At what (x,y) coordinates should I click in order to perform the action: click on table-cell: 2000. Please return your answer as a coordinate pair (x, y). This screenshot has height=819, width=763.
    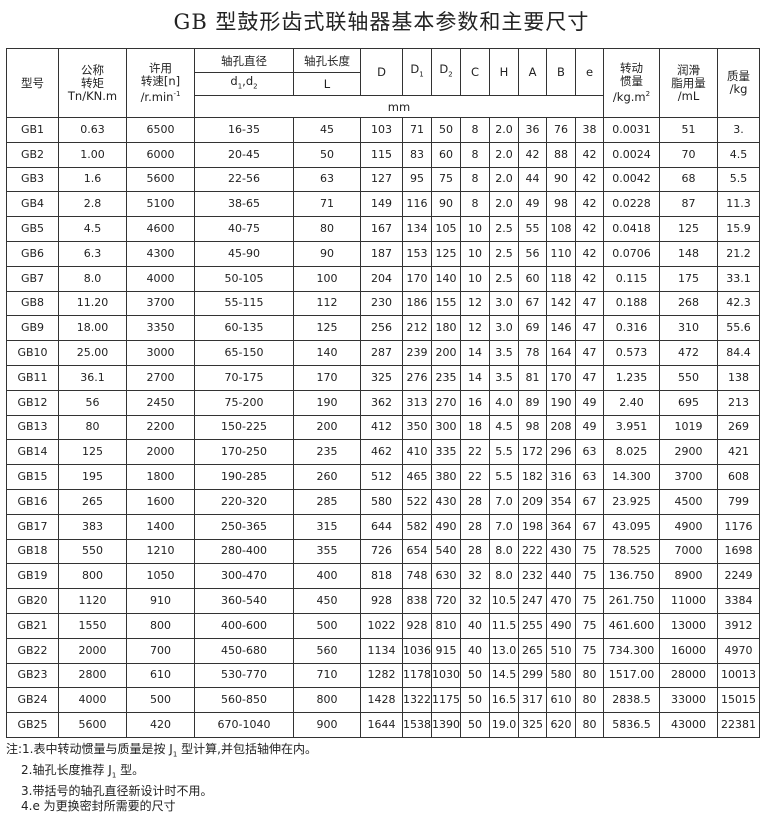
    Looking at the image, I should click on (160, 452).